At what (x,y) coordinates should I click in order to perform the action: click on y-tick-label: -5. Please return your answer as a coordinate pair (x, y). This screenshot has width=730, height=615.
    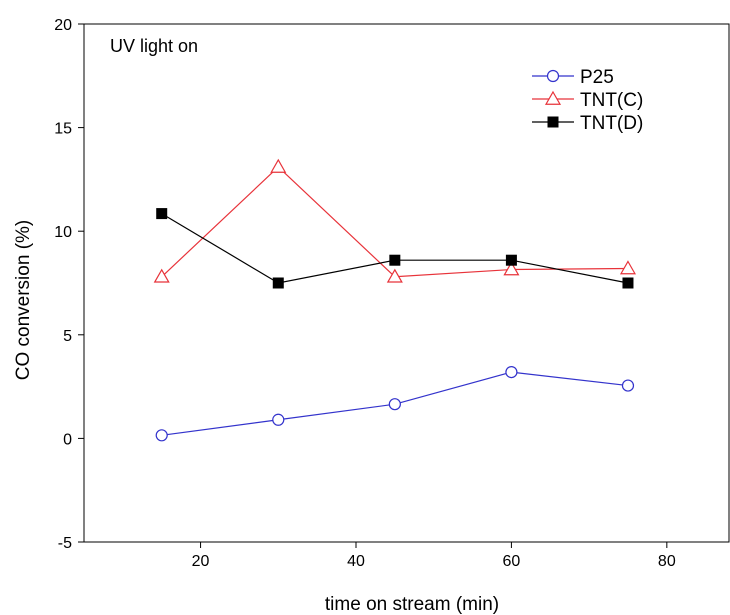
    Looking at the image, I should click on (65, 543).